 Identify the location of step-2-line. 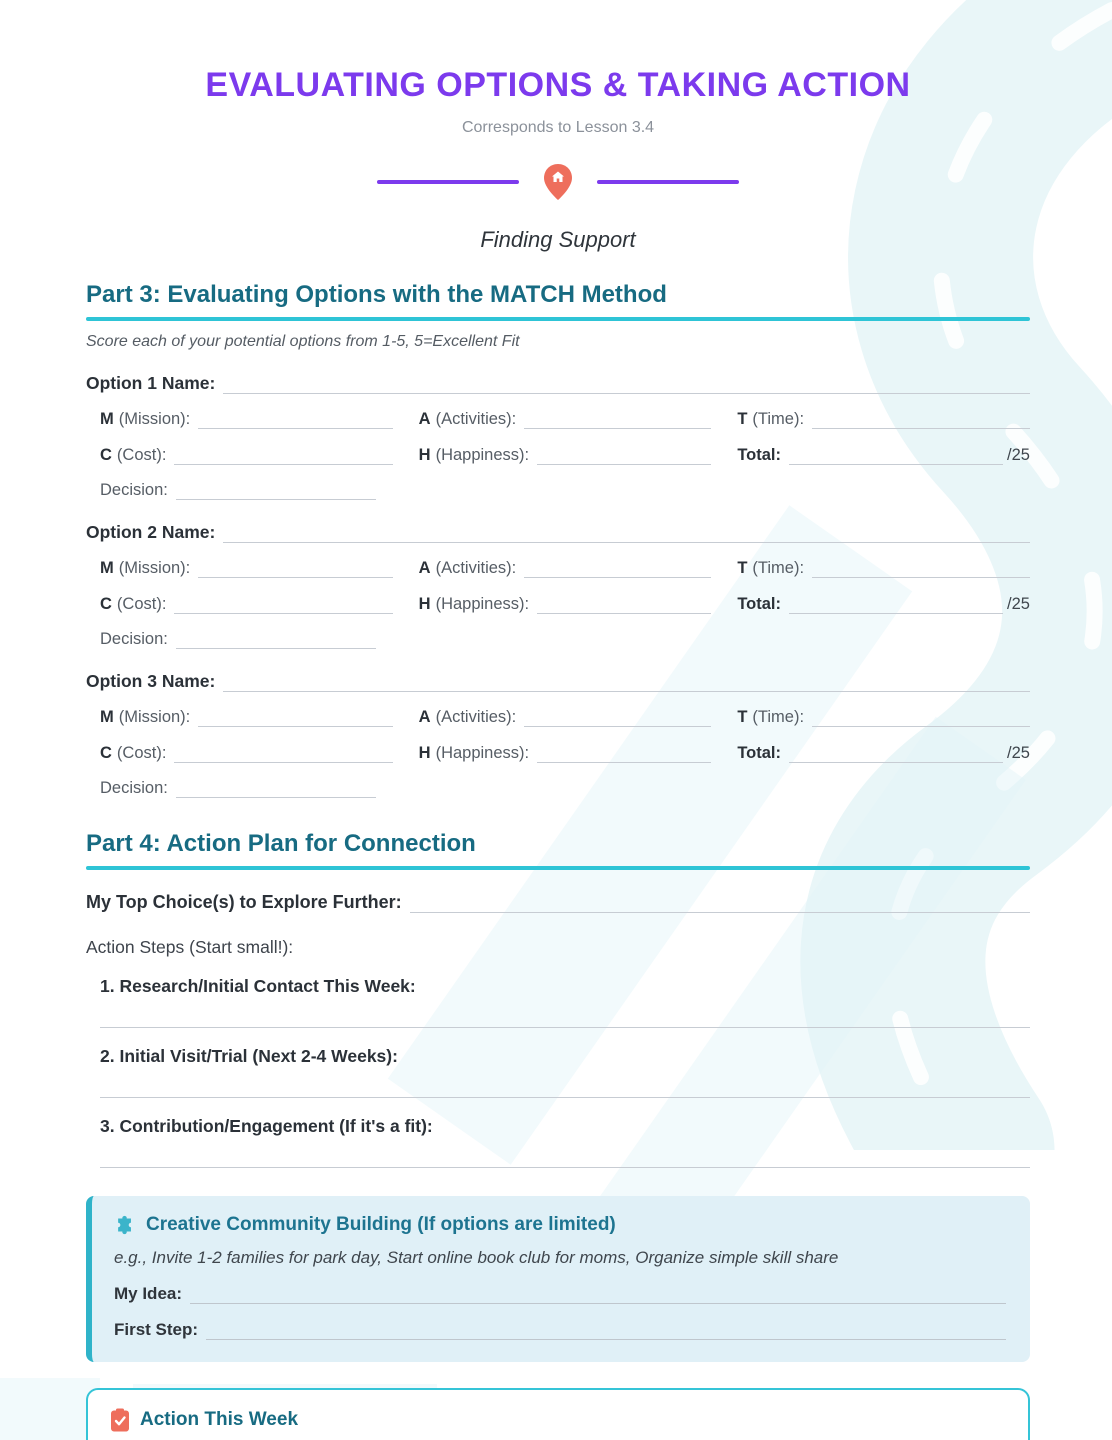
(565, 1097).